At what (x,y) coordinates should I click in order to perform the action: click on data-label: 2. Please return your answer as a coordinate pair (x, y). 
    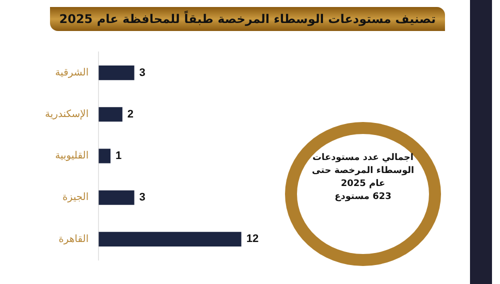
    Looking at the image, I should click on (130, 114).